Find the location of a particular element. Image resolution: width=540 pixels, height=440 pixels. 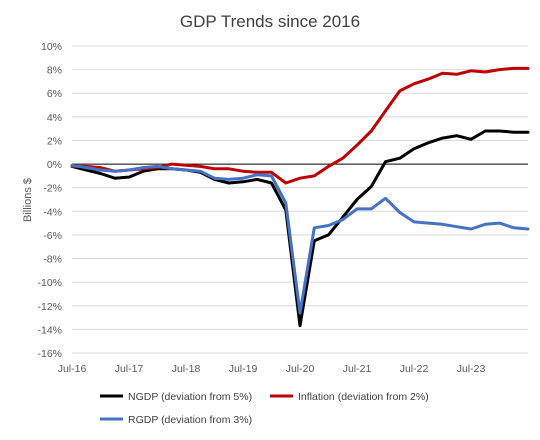

x-tick-label: Jul-16 is located at coordinates (72, 369).